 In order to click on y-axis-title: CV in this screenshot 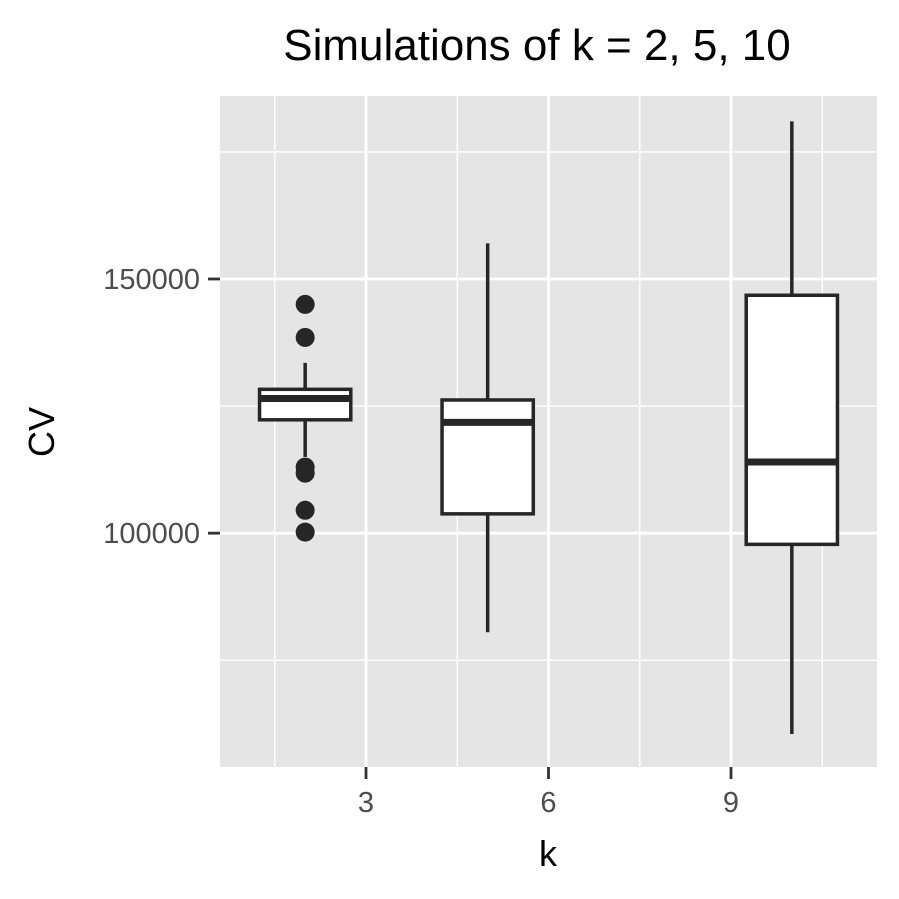, I will do `click(41, 432)`.